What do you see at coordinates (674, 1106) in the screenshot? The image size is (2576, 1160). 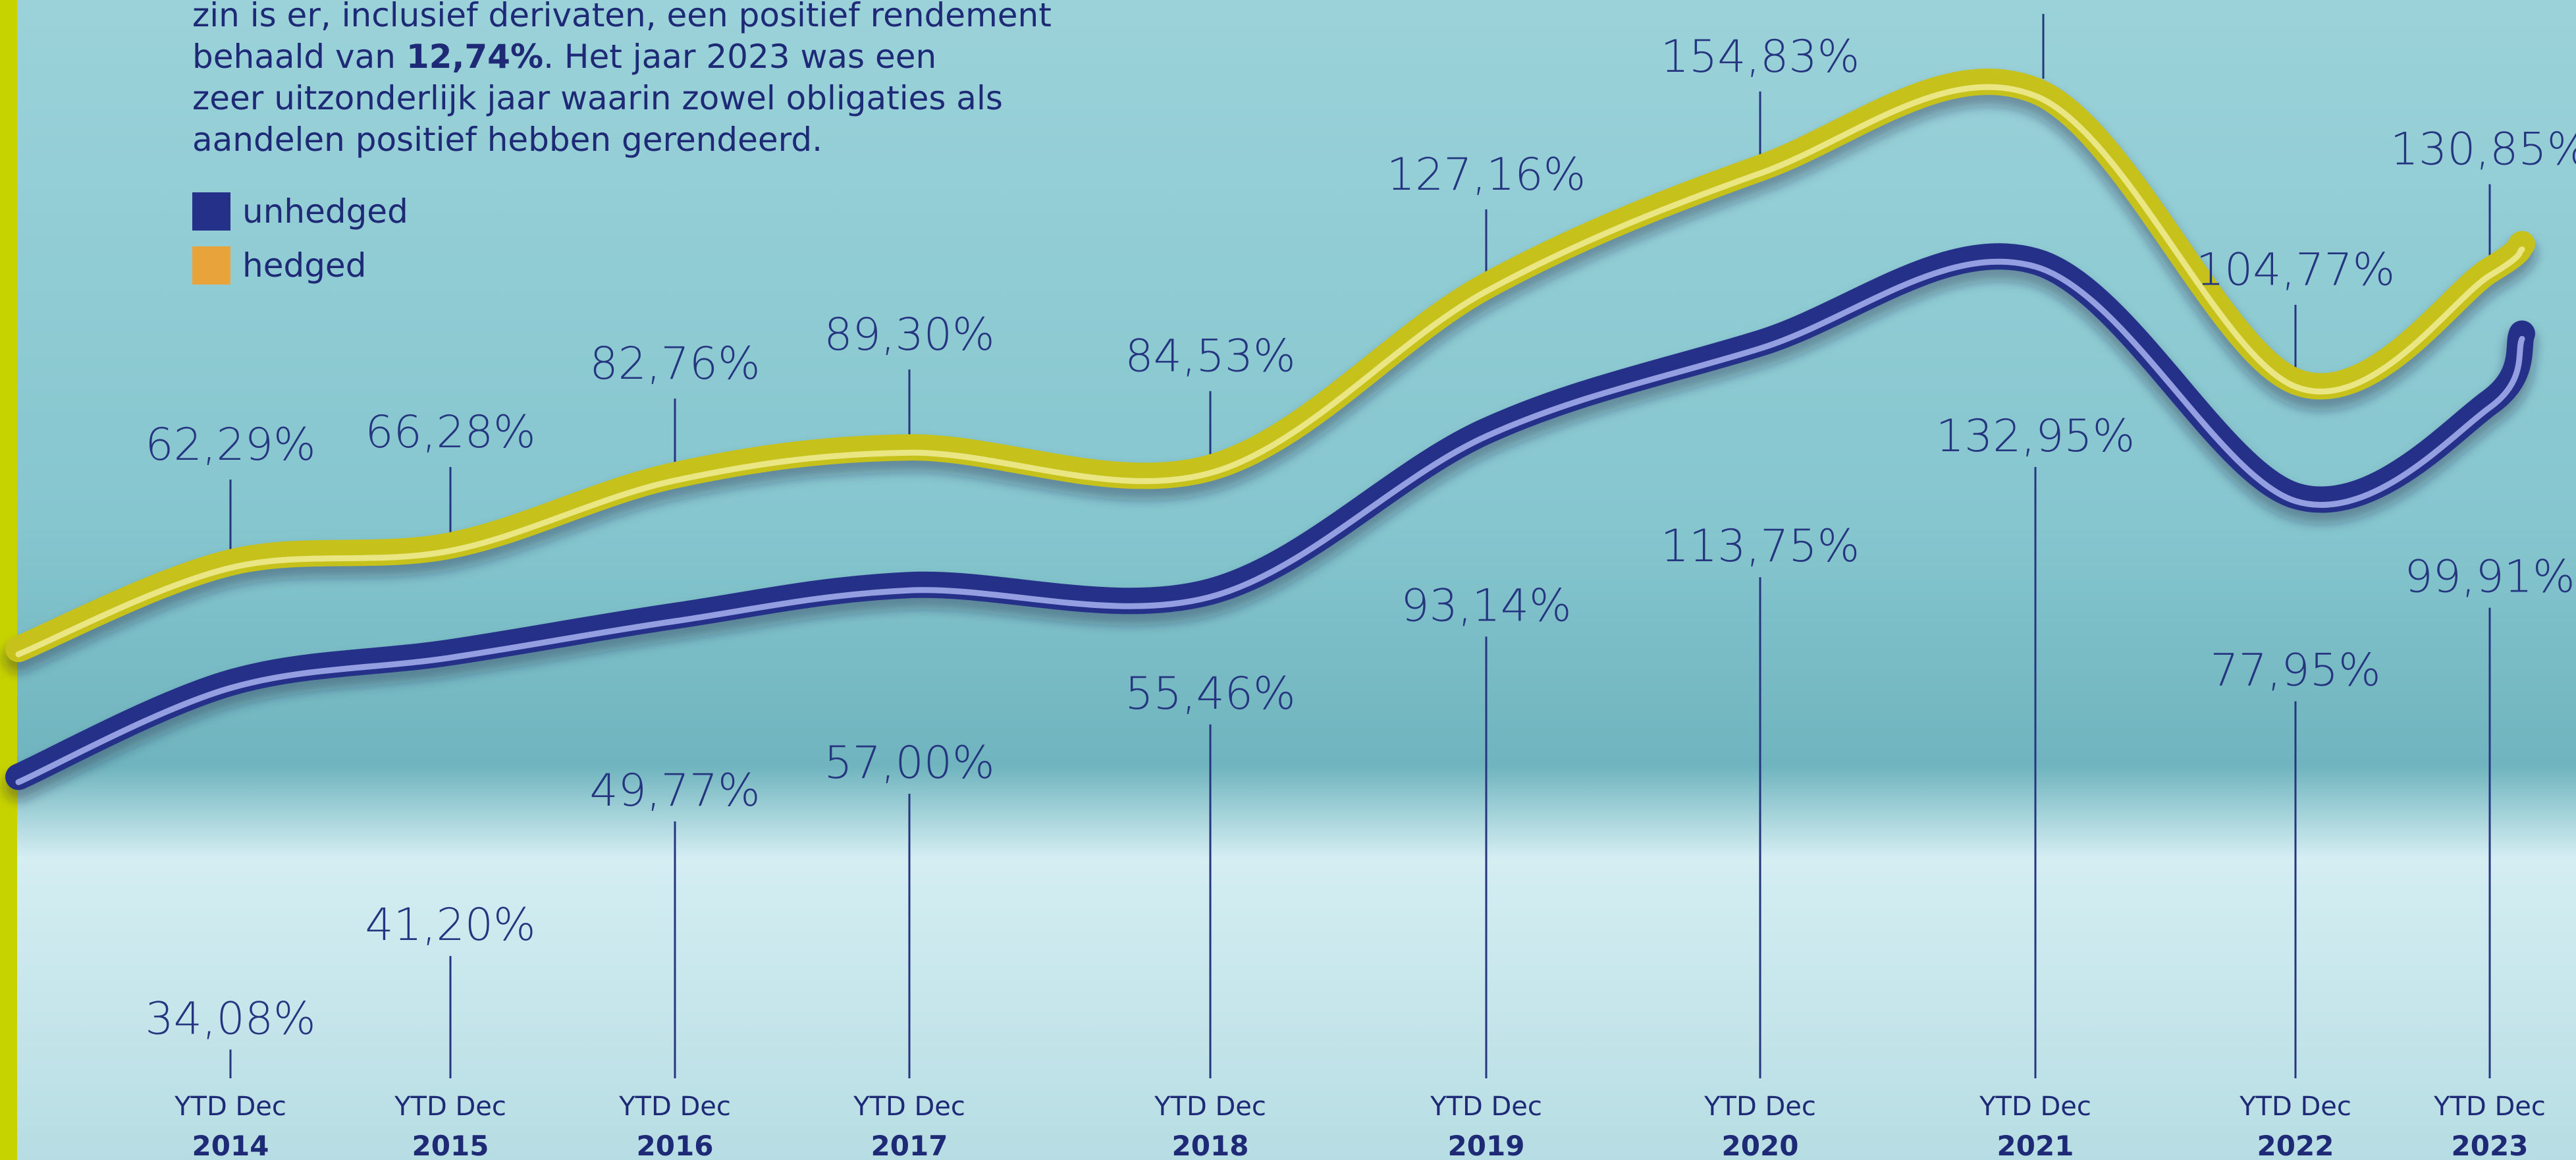 I see `x-tick-label-top-2016: YTD Dec` at bounding box center [674, 1106].